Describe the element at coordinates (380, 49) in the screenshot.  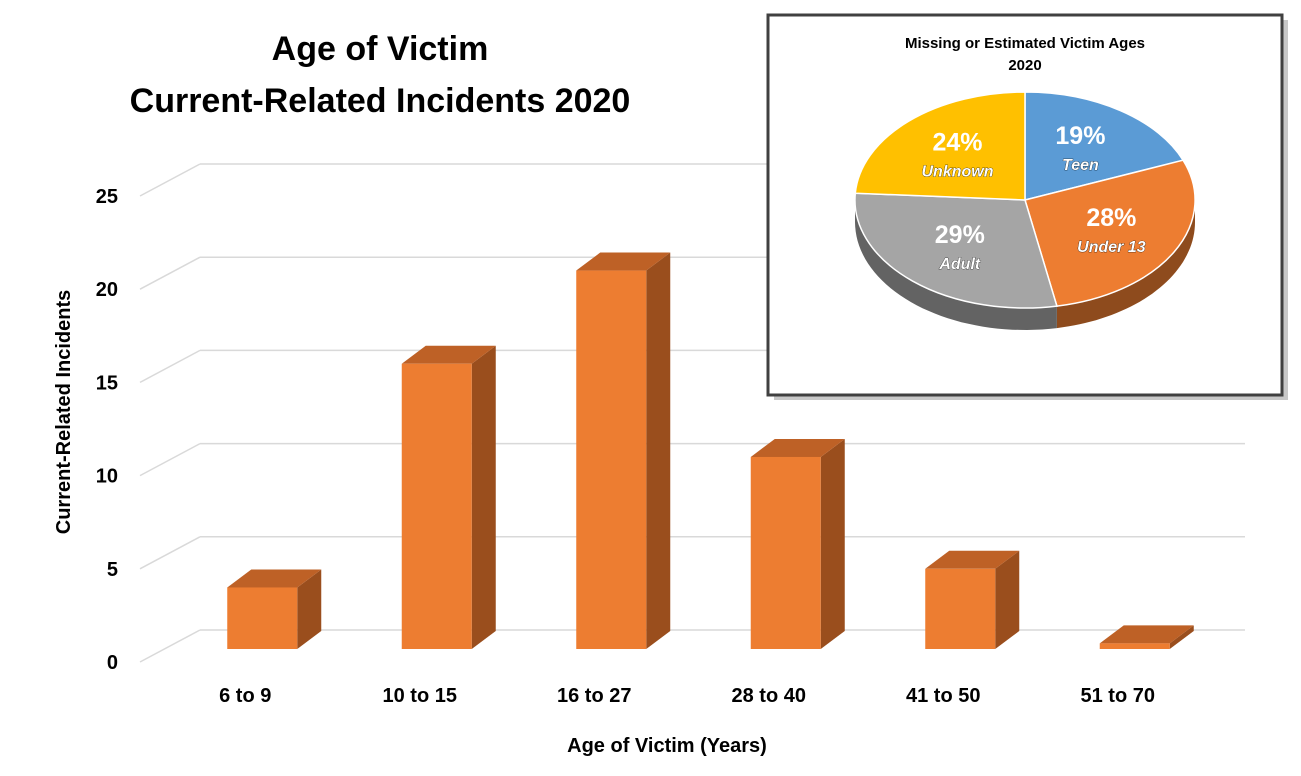
I see `chart-title: Age of Victim` at that location.